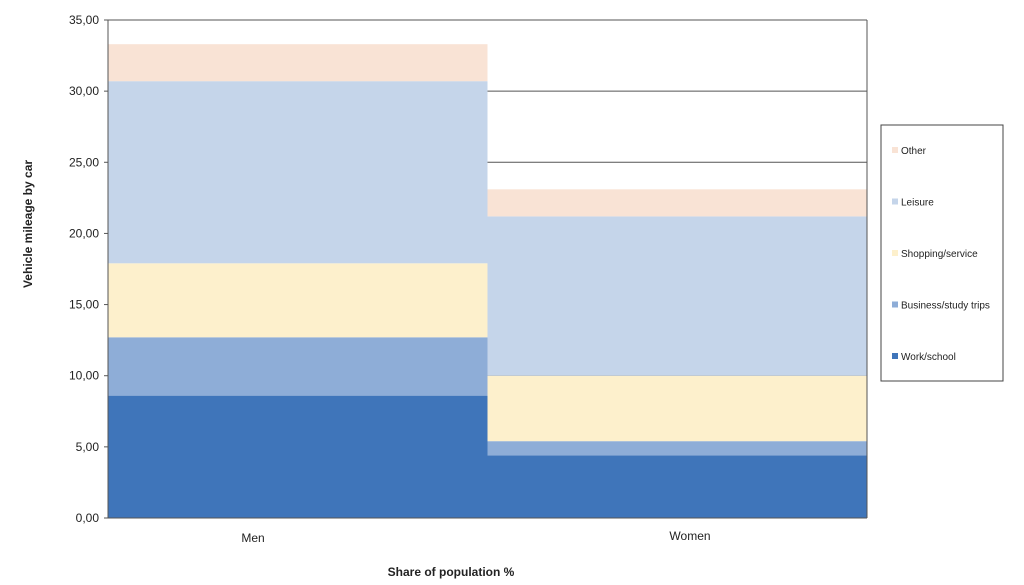 Image resolution: width=1024 pixels, height=585 pixels. What do you see at coordinates (28, 224) in the screenshot?
I see `y-axis-title: Vehicle mileage by car` at bounding box center [28, 224].